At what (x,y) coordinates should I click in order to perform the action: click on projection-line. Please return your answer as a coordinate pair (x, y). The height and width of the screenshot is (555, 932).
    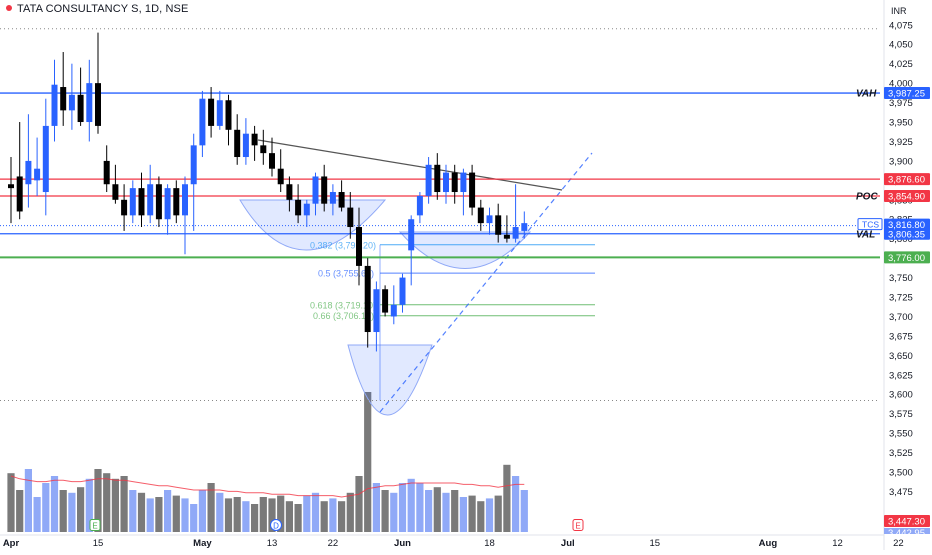
    Looking at the image, I should click on (486, 282).